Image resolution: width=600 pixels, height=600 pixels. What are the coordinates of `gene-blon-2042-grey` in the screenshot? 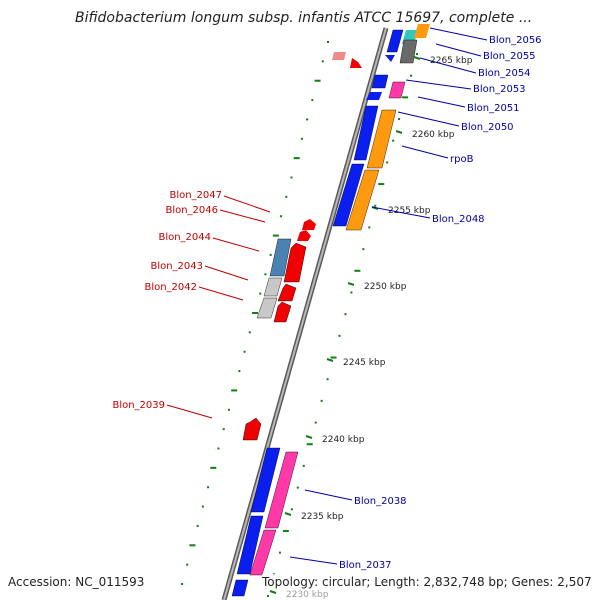 It's located at (273, 287).